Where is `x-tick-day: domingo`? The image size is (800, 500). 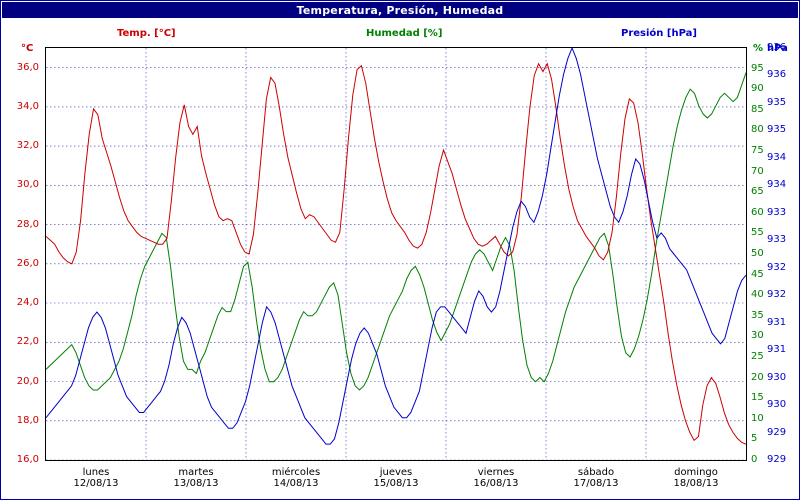 x-tick-day: domingo is located at coordinates (696, 472).